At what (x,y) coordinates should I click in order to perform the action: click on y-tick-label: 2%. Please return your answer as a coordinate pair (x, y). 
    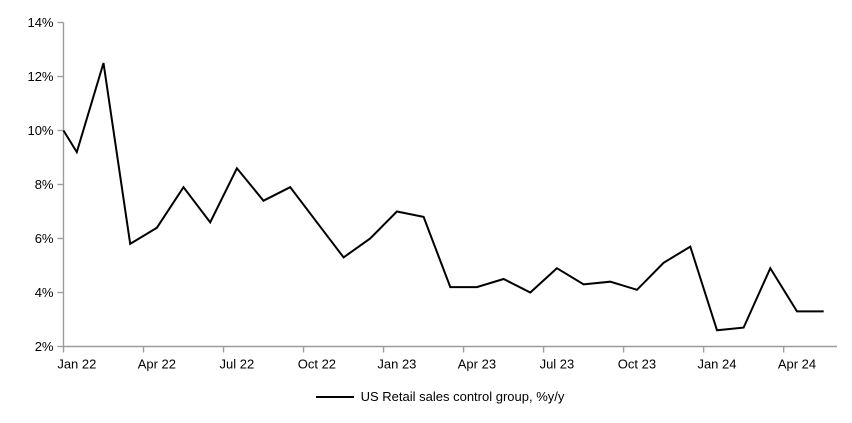
    Looking at the image, I should click on (44, 346).